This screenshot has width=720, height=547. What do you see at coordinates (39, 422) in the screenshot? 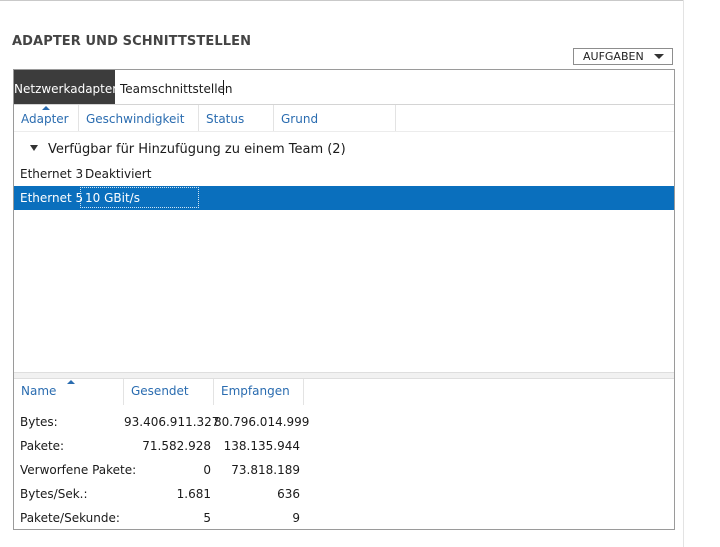
I see `stat-name: Bytes:` at bounding box center [39, 422].